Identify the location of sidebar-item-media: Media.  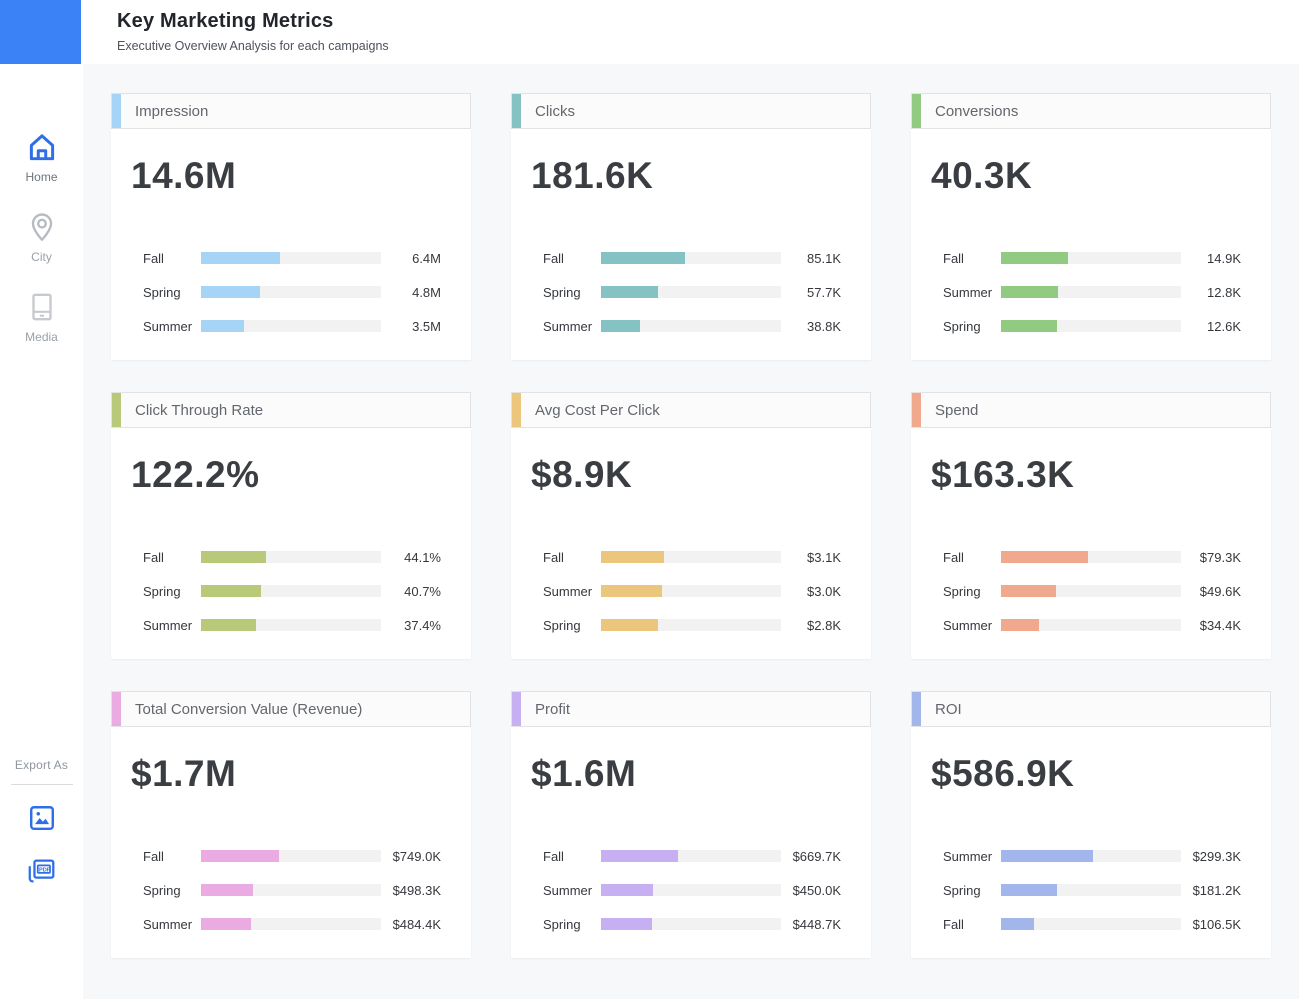
(42, 317).